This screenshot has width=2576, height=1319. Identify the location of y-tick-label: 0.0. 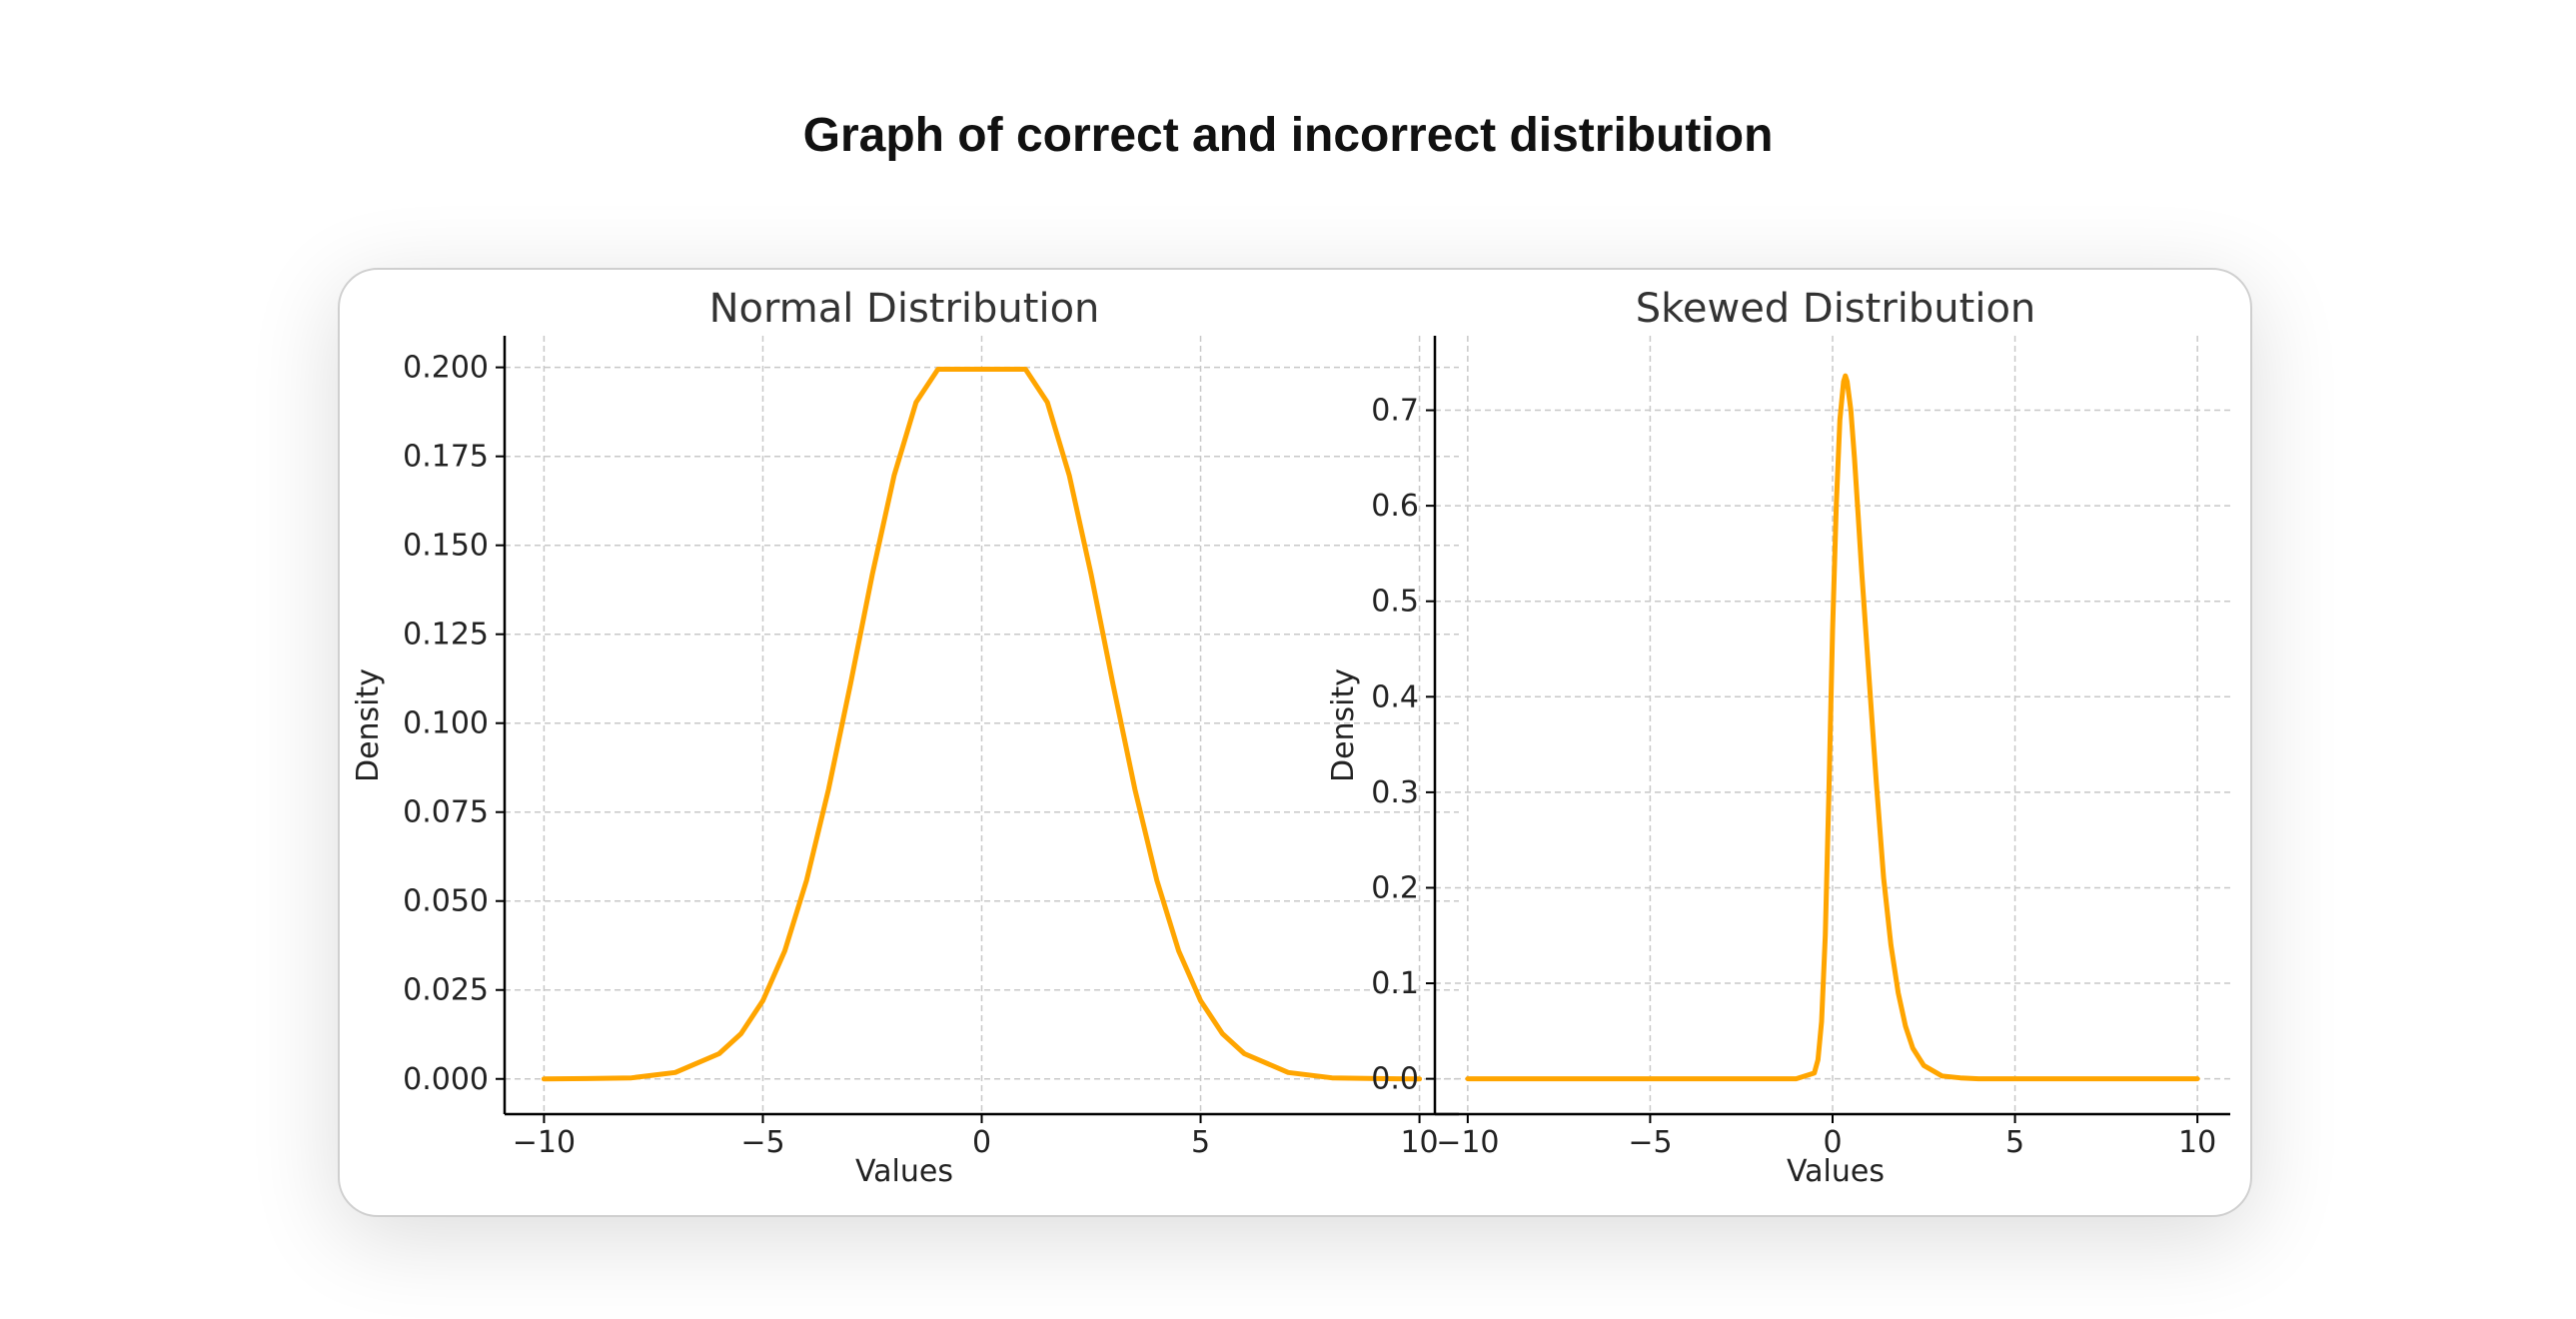
(1395, 1080).